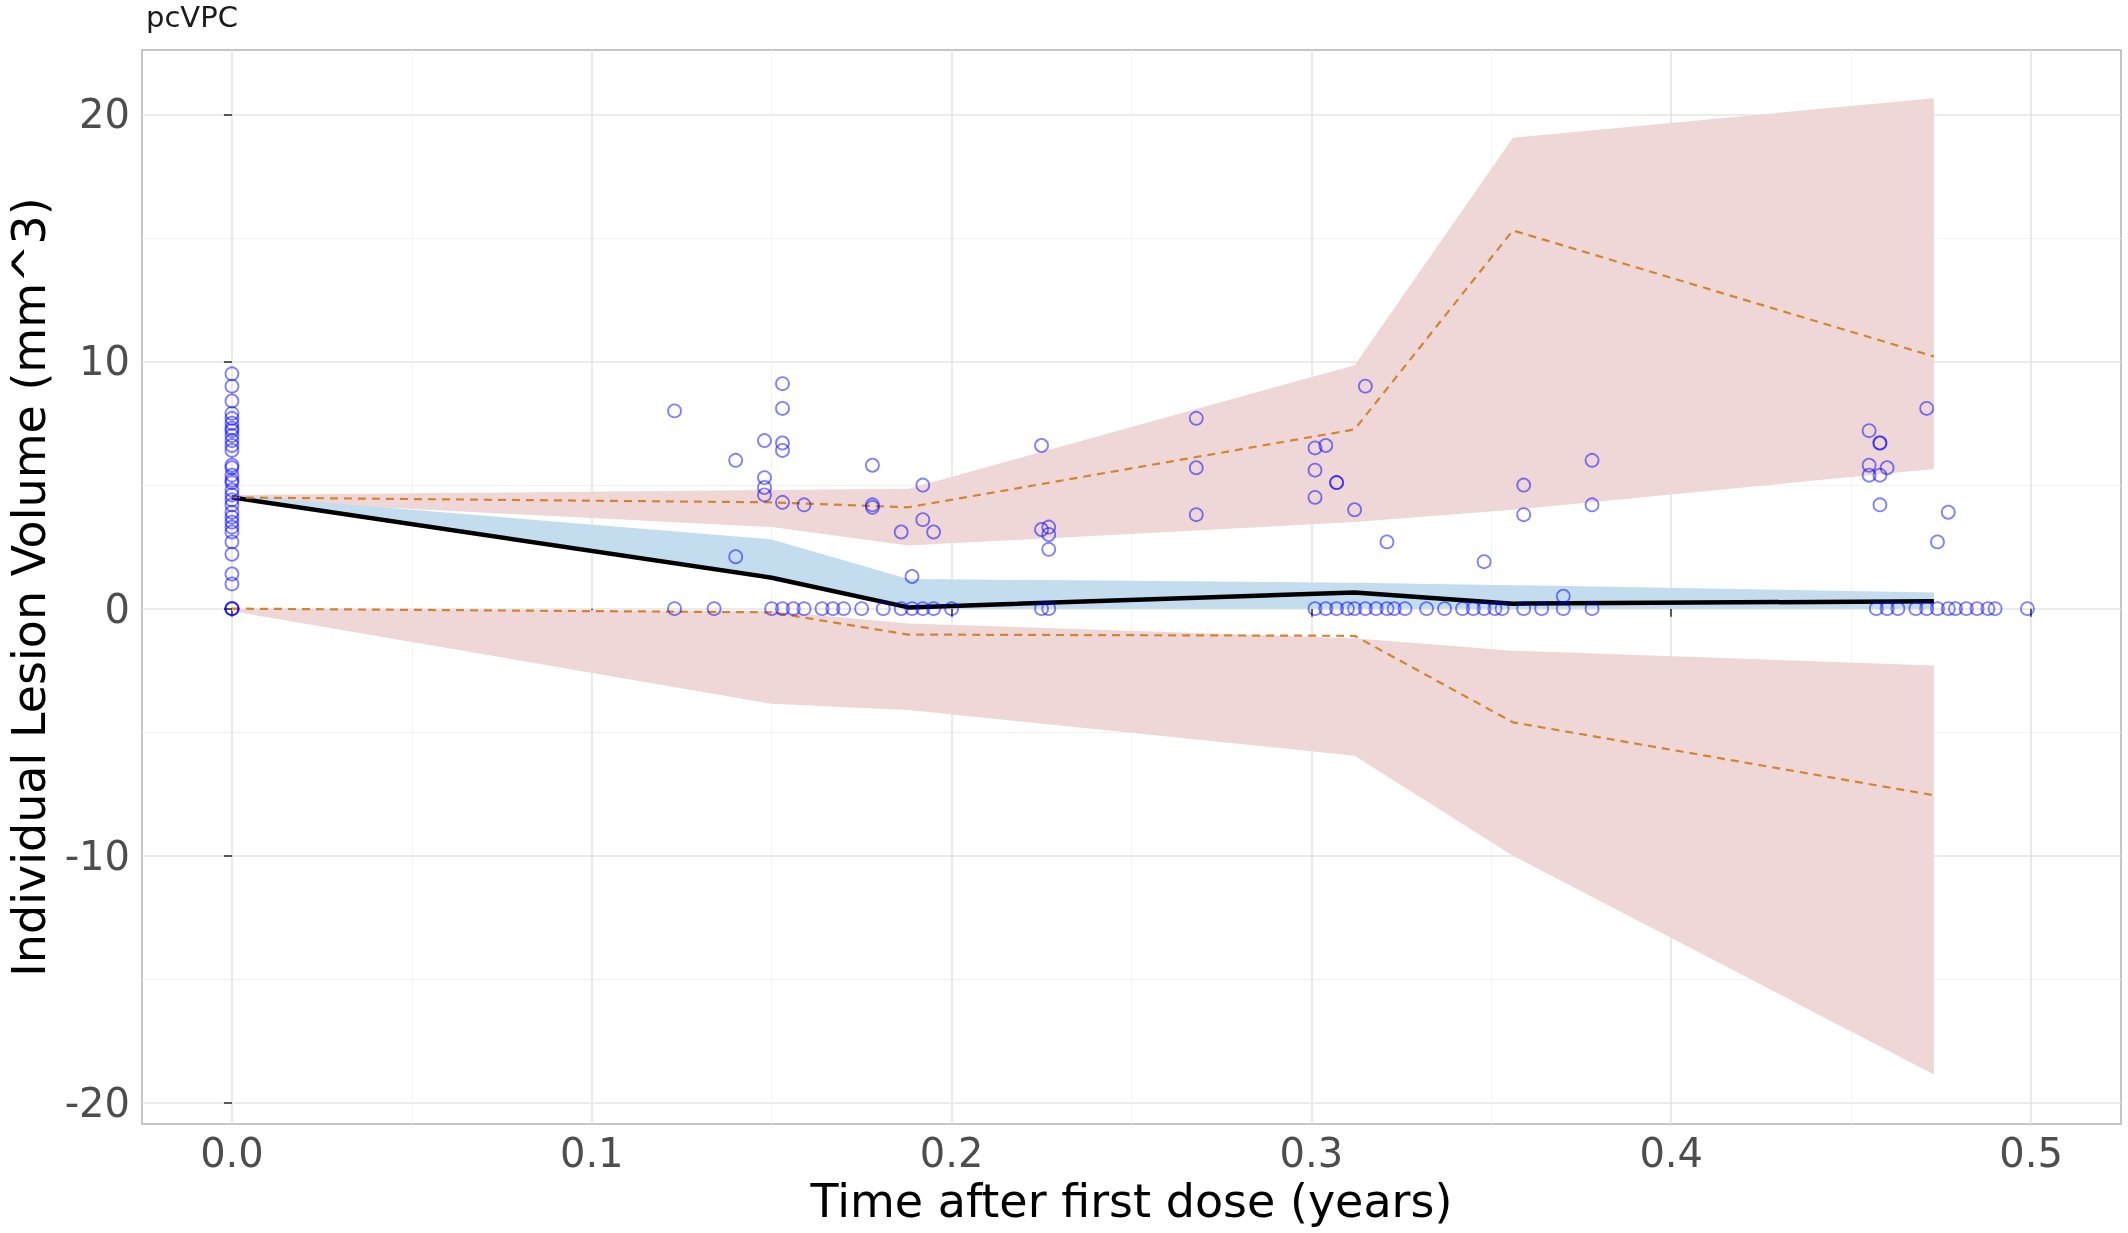 This screenshot has height=1233, width=2128. I want to click on x-tick-label: 0.2, so click(951, 1153).